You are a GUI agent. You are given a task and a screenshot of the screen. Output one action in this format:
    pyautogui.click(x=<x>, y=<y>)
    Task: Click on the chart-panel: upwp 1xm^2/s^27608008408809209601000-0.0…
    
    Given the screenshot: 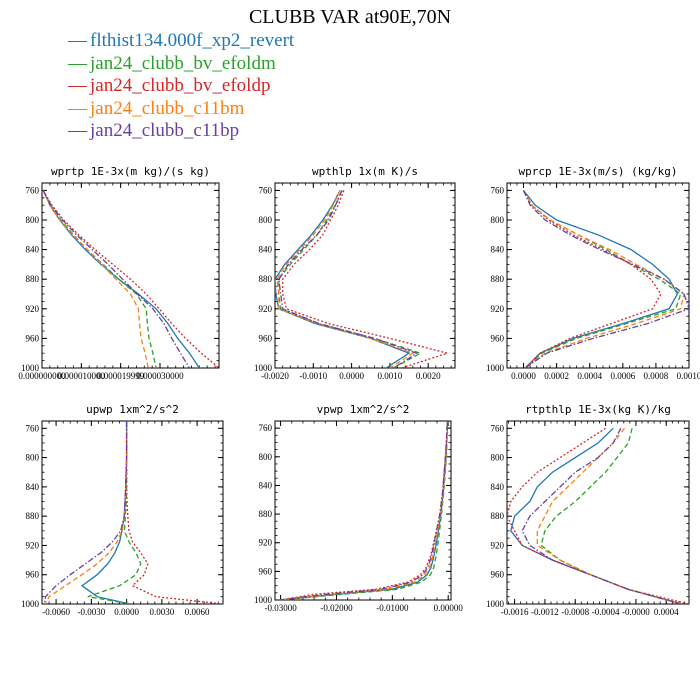 What is the action you would take?
    pyautogui.click(x=122, y=510)
    